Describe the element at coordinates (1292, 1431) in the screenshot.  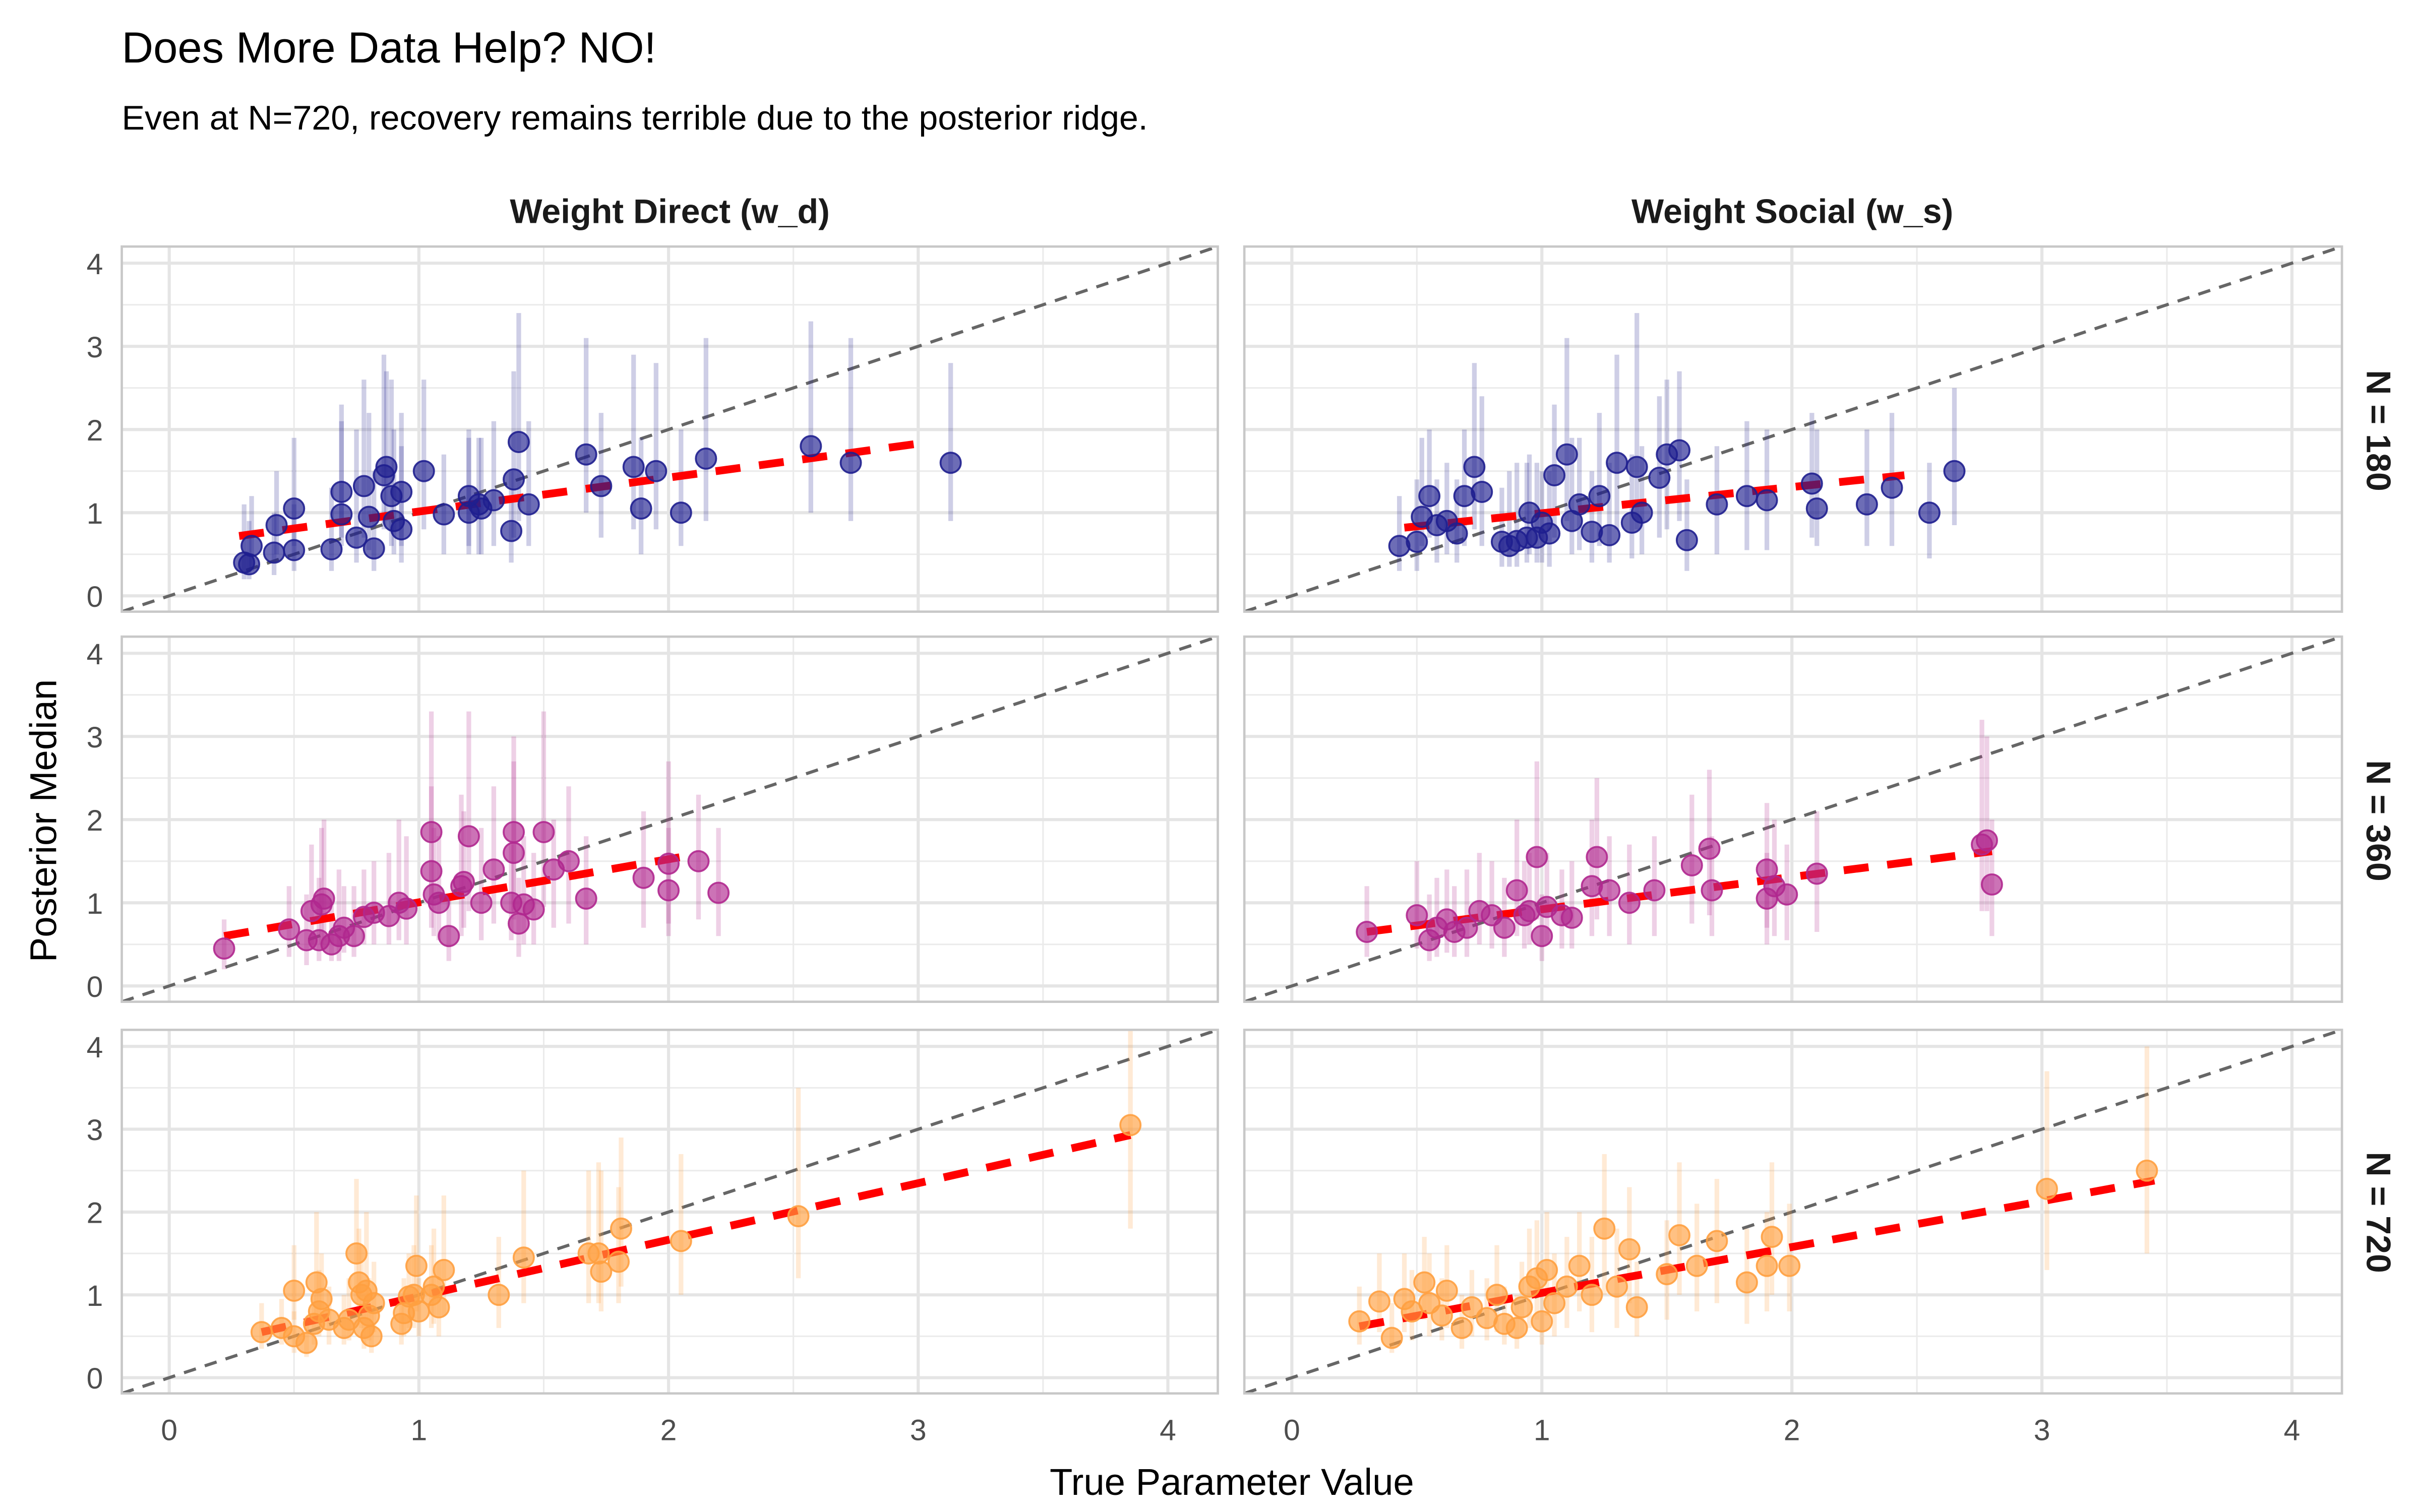
I see `x-tick-label: 0` at that location.